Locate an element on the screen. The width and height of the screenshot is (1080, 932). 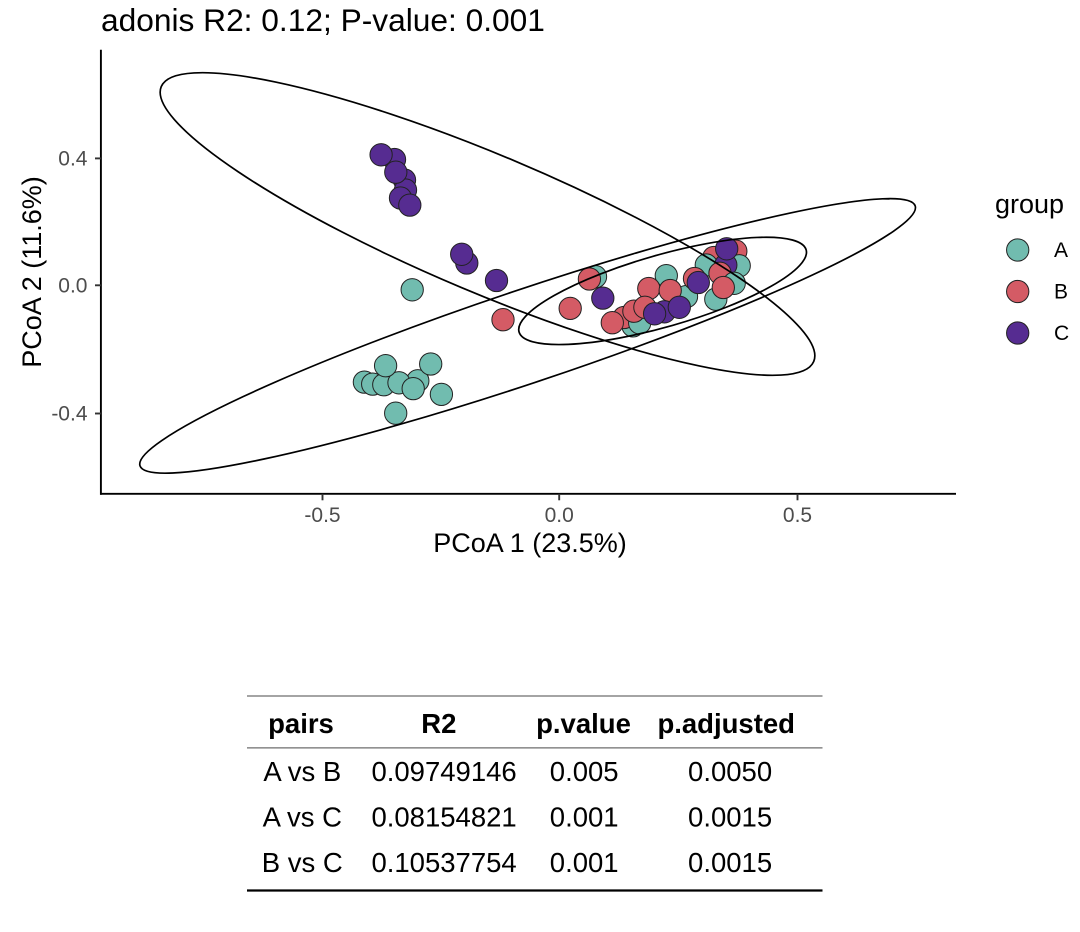
svg-text: 0.10537754 is located at coordinates (443, 862).